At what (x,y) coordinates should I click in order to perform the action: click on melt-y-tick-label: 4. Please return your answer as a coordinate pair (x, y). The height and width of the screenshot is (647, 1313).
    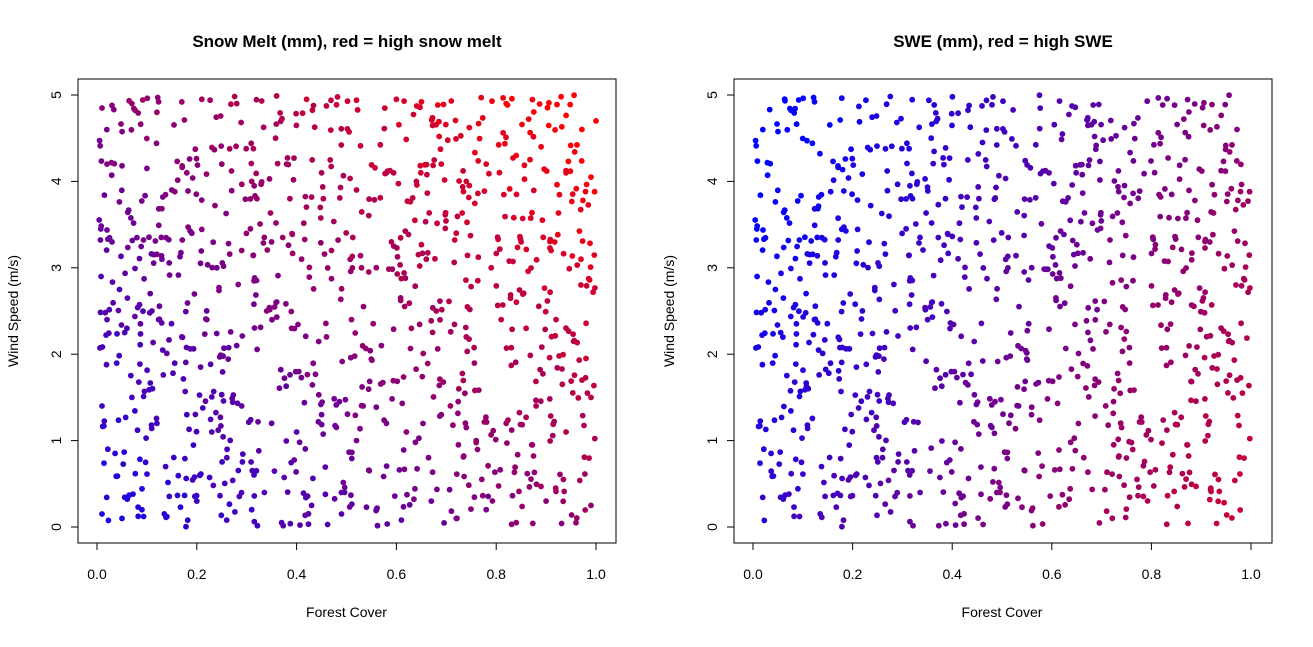
    Looking at the image, I should click on (56, 181).